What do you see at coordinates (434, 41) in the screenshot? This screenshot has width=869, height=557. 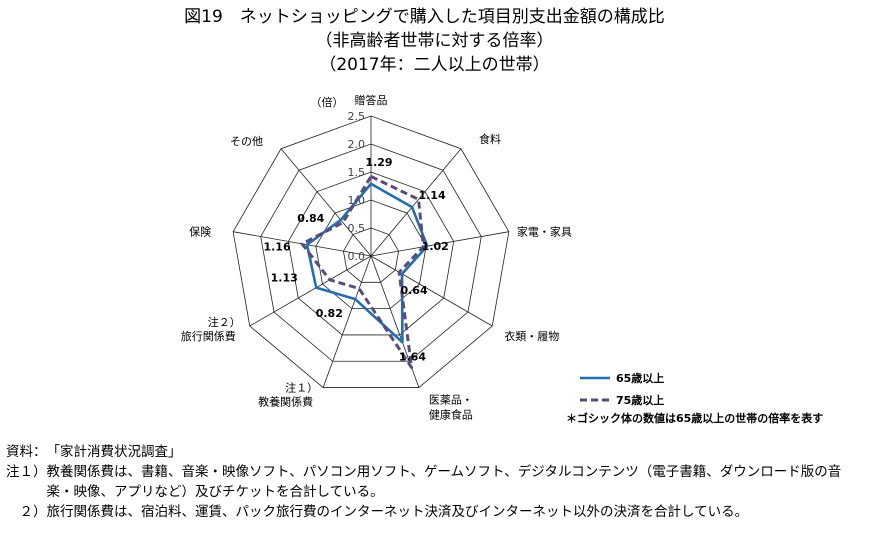 I see `chart-subtitle: （非高齢者世帯に対する倍率）` at bounding box center [434, 41].